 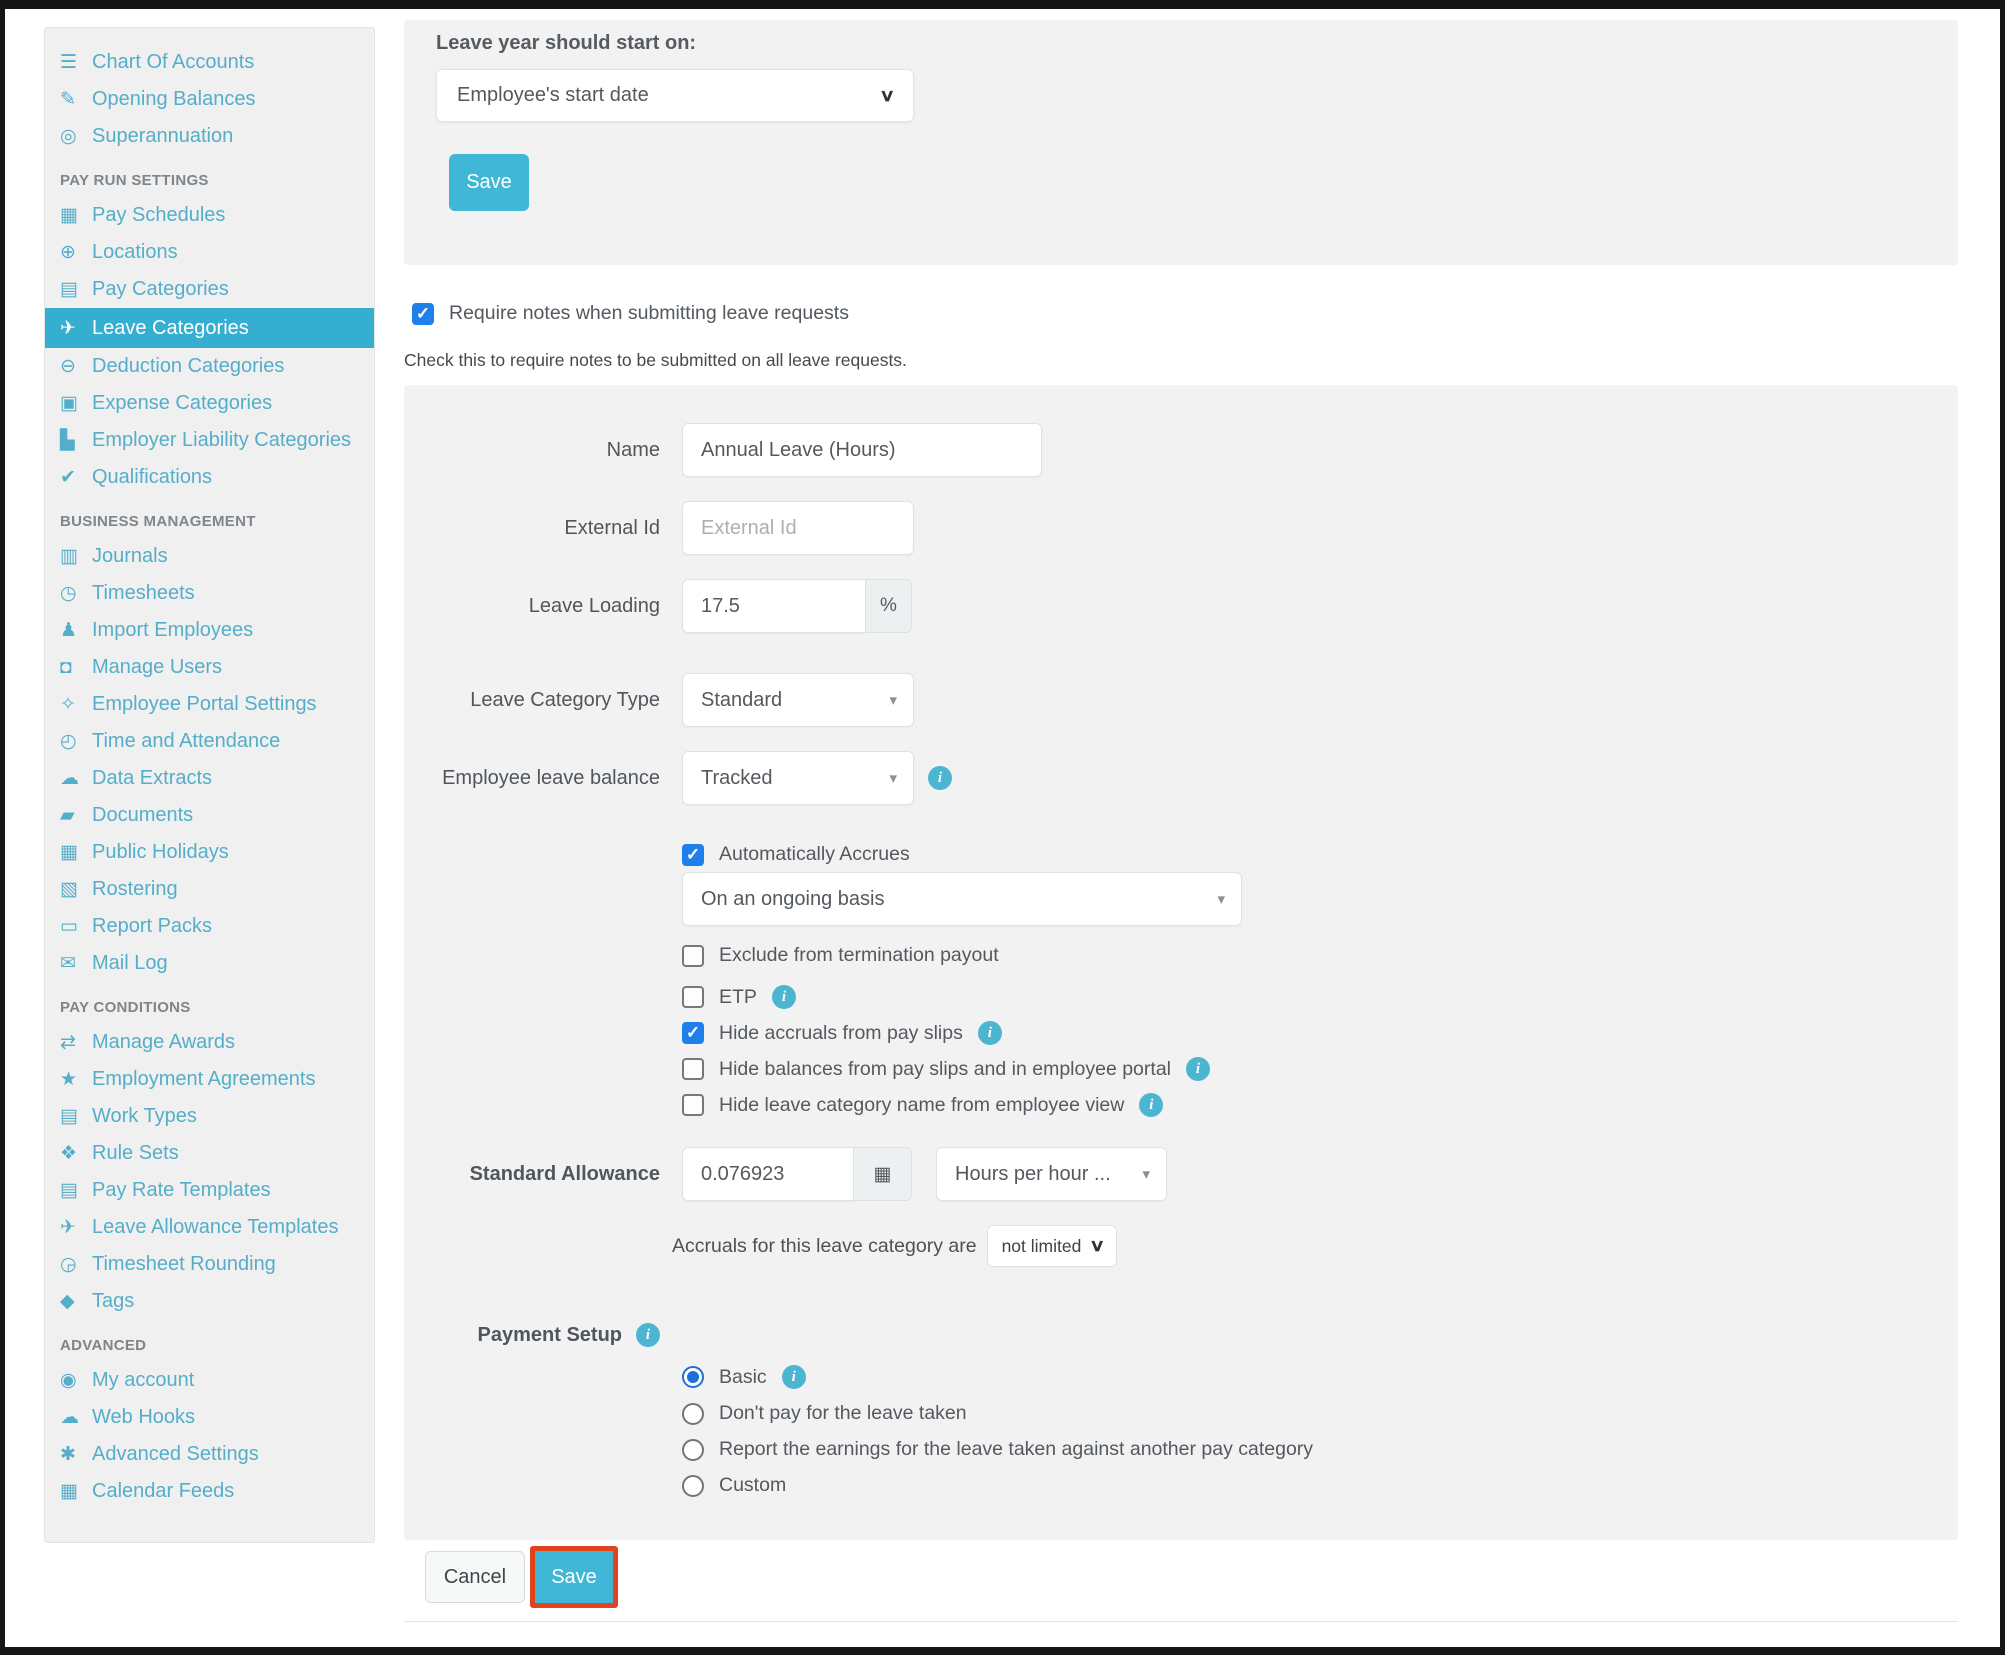 What do you see at coordinates (209, 477) in the screenshot?
I see `sidebar-item-qualifications: ✔ Qualifications` at bounding box center [209, 477].